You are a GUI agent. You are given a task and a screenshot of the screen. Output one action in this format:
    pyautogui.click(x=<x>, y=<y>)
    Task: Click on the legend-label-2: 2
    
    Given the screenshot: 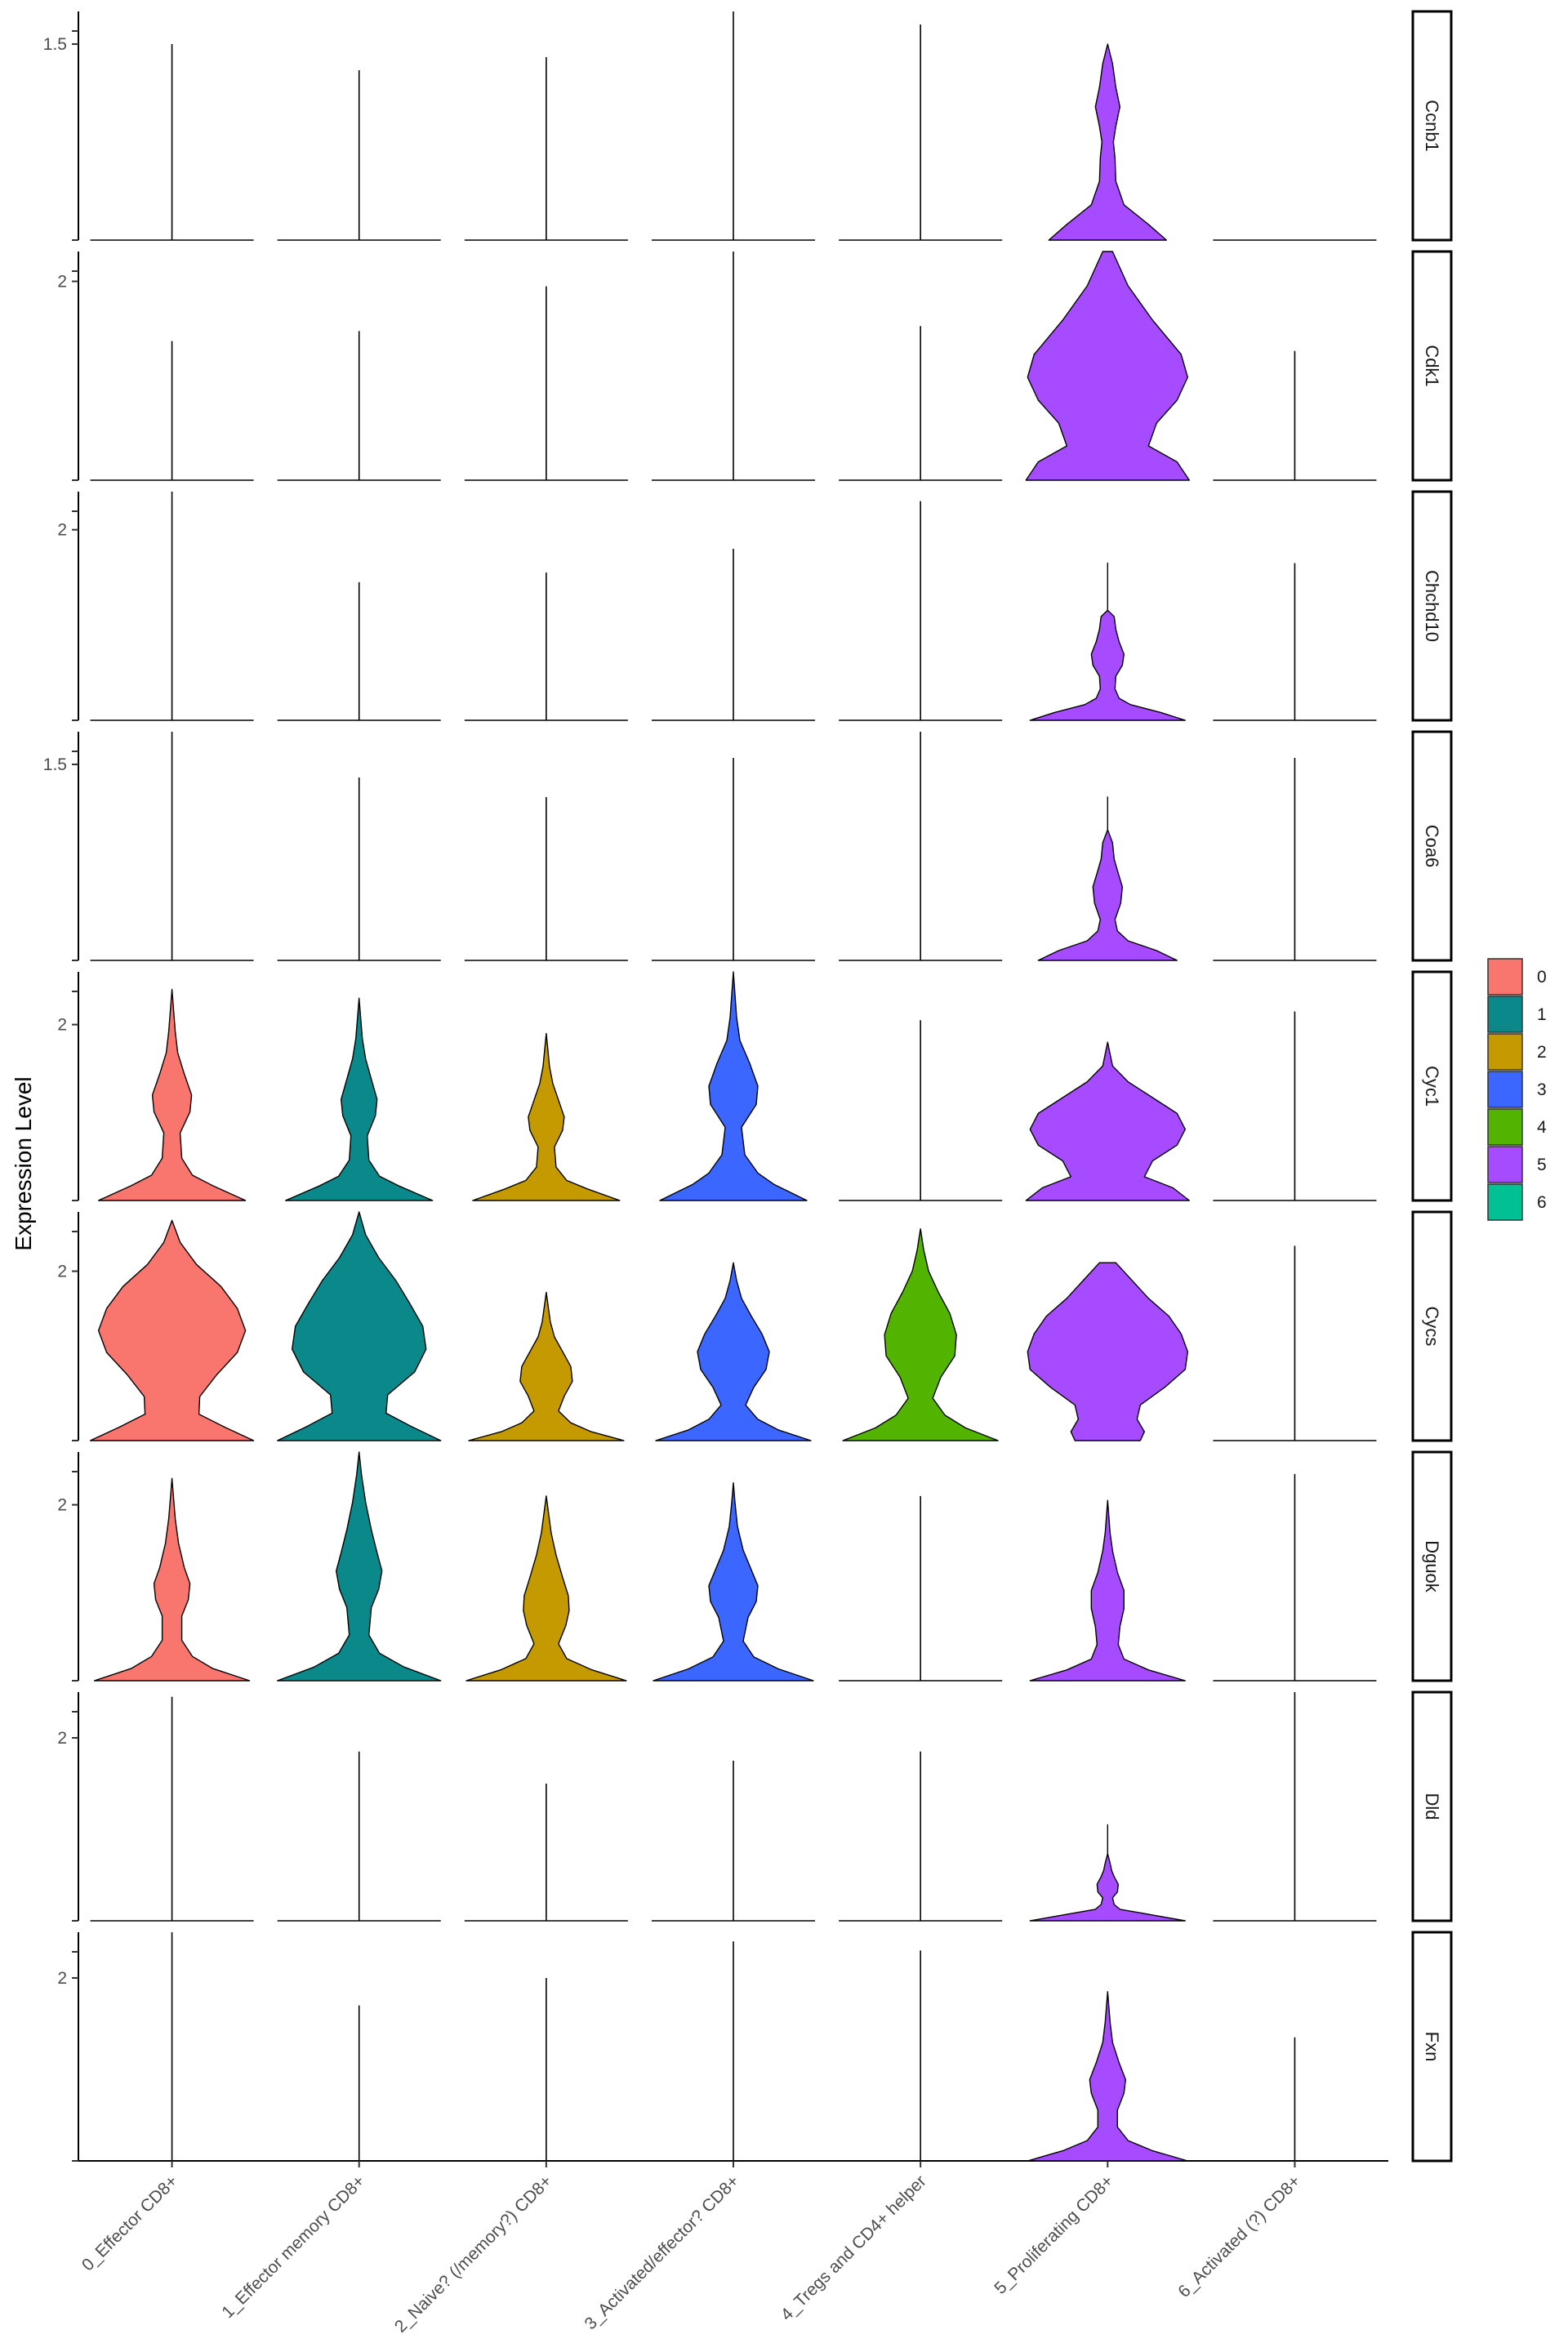 What is the action you would take?
    pyautogui.click(x=1542, y=1052)
    